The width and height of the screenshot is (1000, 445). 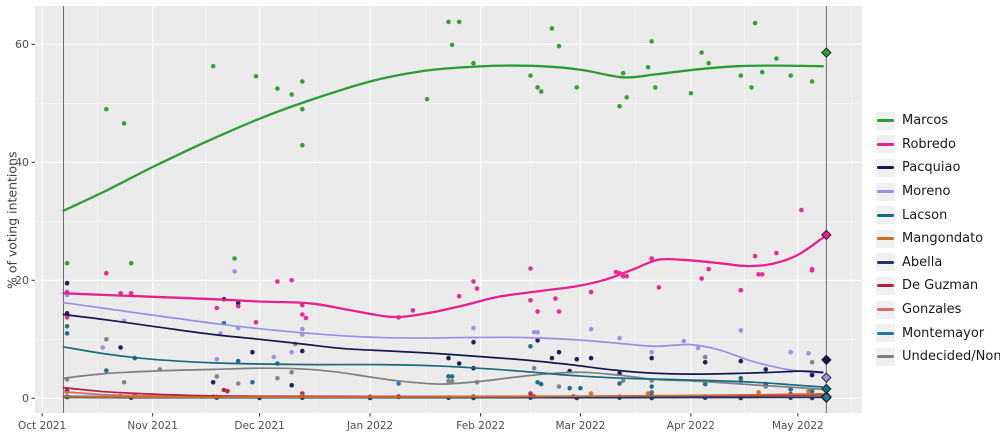 I want to click on result-diamond-moreno, so click(x=826, y=377).